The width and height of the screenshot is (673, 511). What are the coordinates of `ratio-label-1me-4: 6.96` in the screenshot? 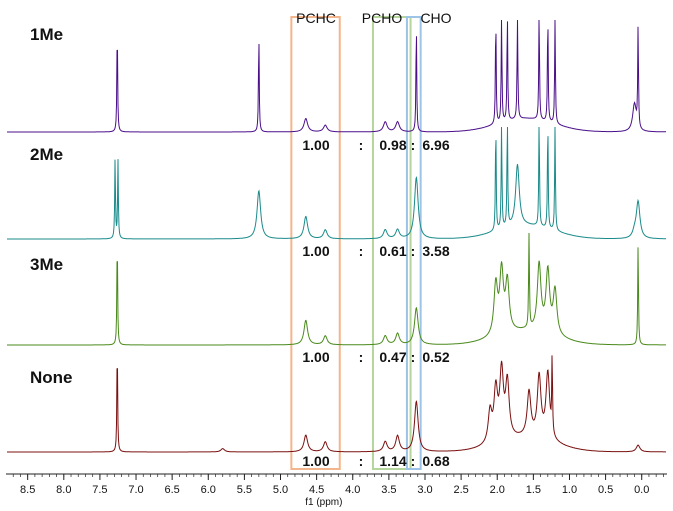 It's located at (435, 145).